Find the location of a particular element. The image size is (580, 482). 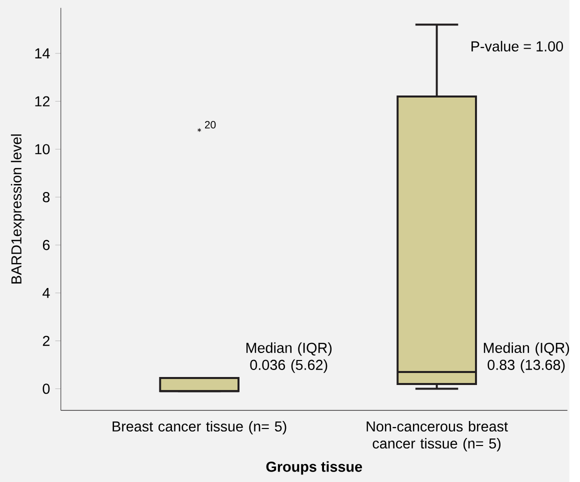

y-tick-label: 14 is located at coordinates (42, 53).